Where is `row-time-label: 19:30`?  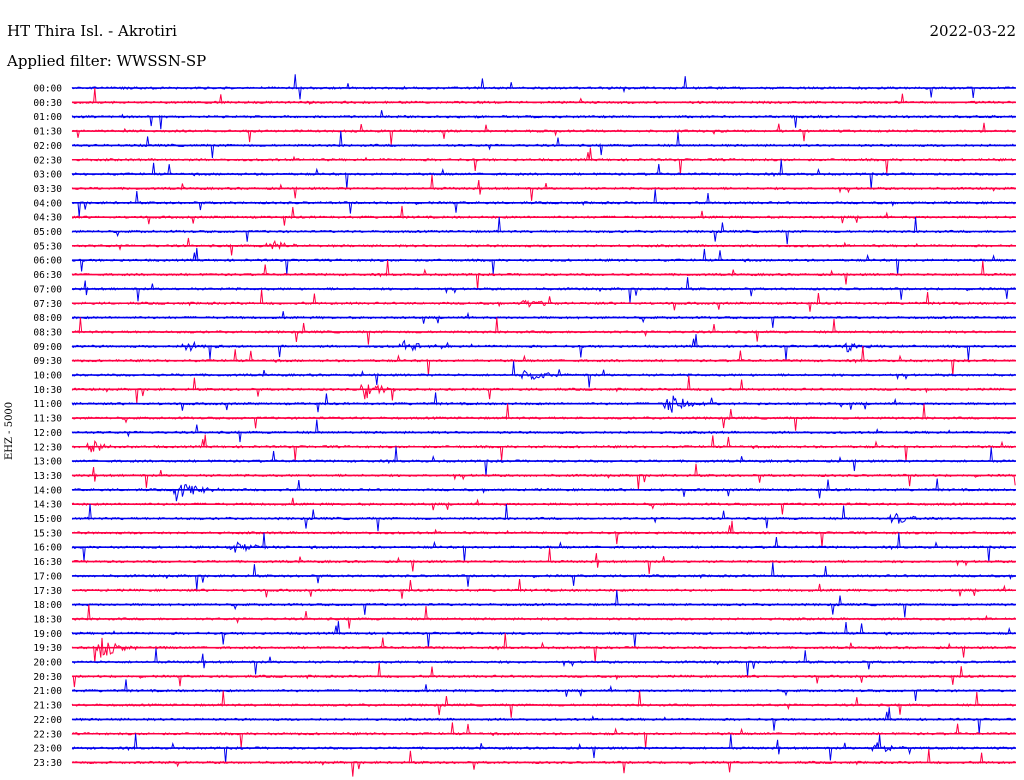 row-time-label: 19:30 is located at coordinates (47, 648).